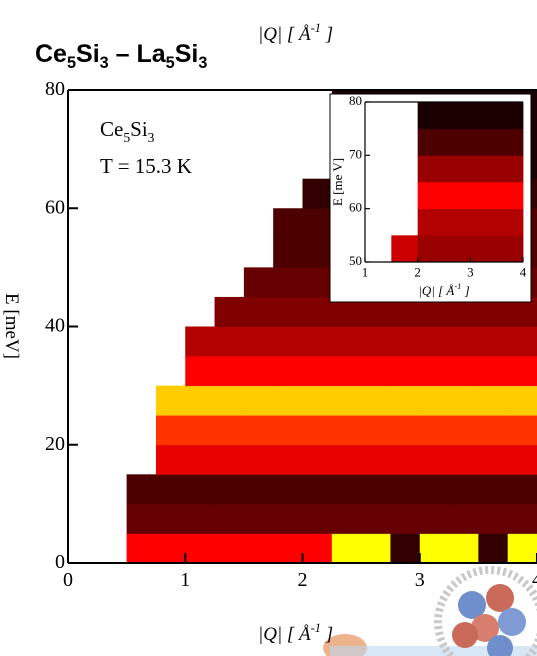  What do you see at coordinates (55, 207) in the screenshot?
I see `y-tick-label: 60` at bounding box center [55, 207].